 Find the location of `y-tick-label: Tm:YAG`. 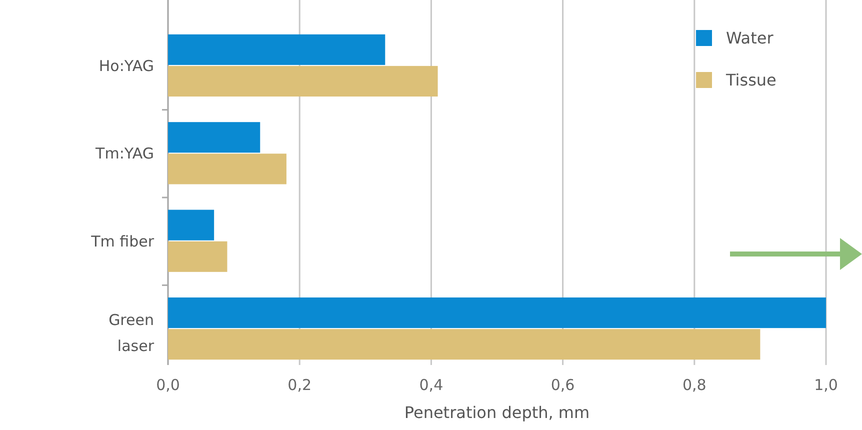

y-tick-label: Tm:YAG is located at coordinates (124, 153).